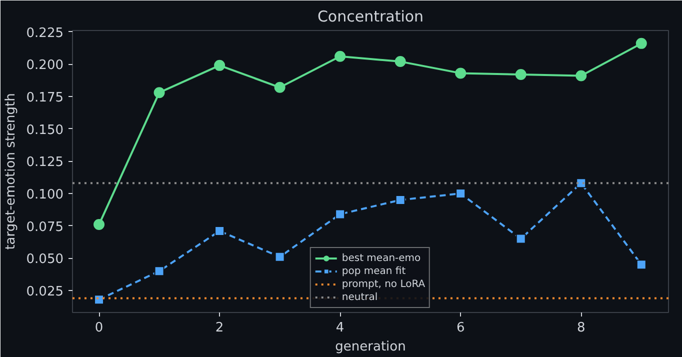 The image size is (682, 357). Describe the element at coordinates (460, 328) in the screenshot. I see `x-tick-label: 6` at that location.